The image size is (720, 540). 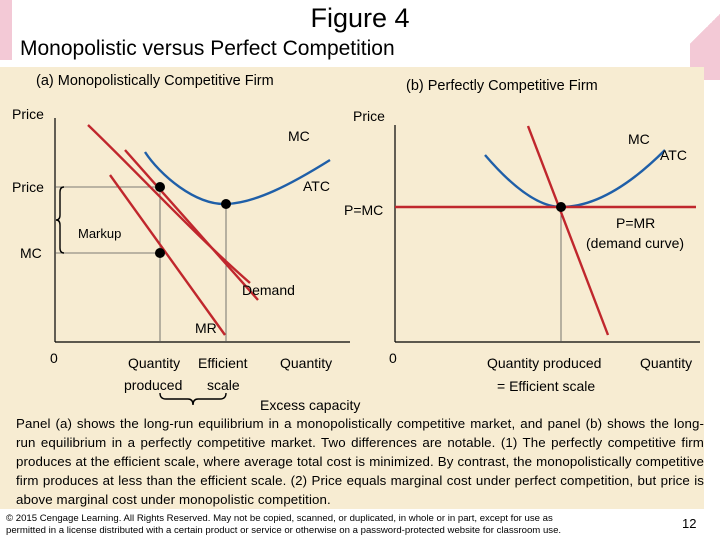 I want to click on panel-a-atc-min-point, so click(x=226, y=204).